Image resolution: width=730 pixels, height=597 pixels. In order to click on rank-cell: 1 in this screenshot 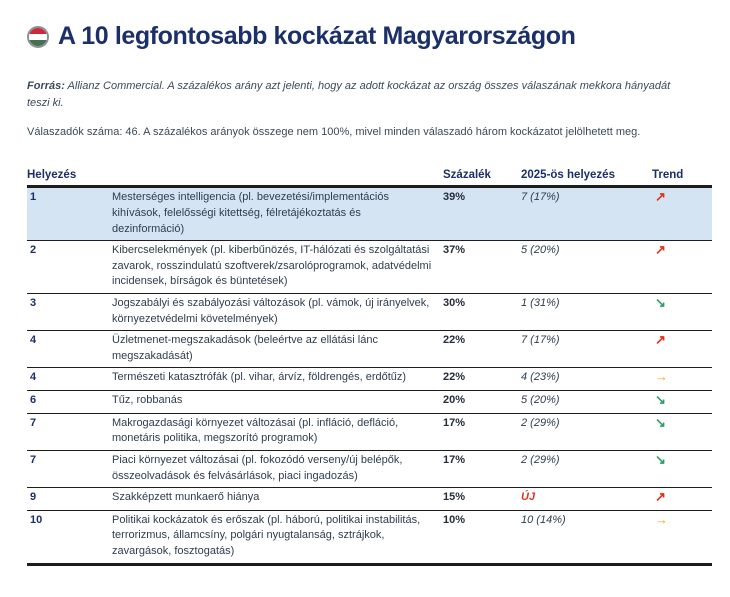, I will do `click(69, 213)`.